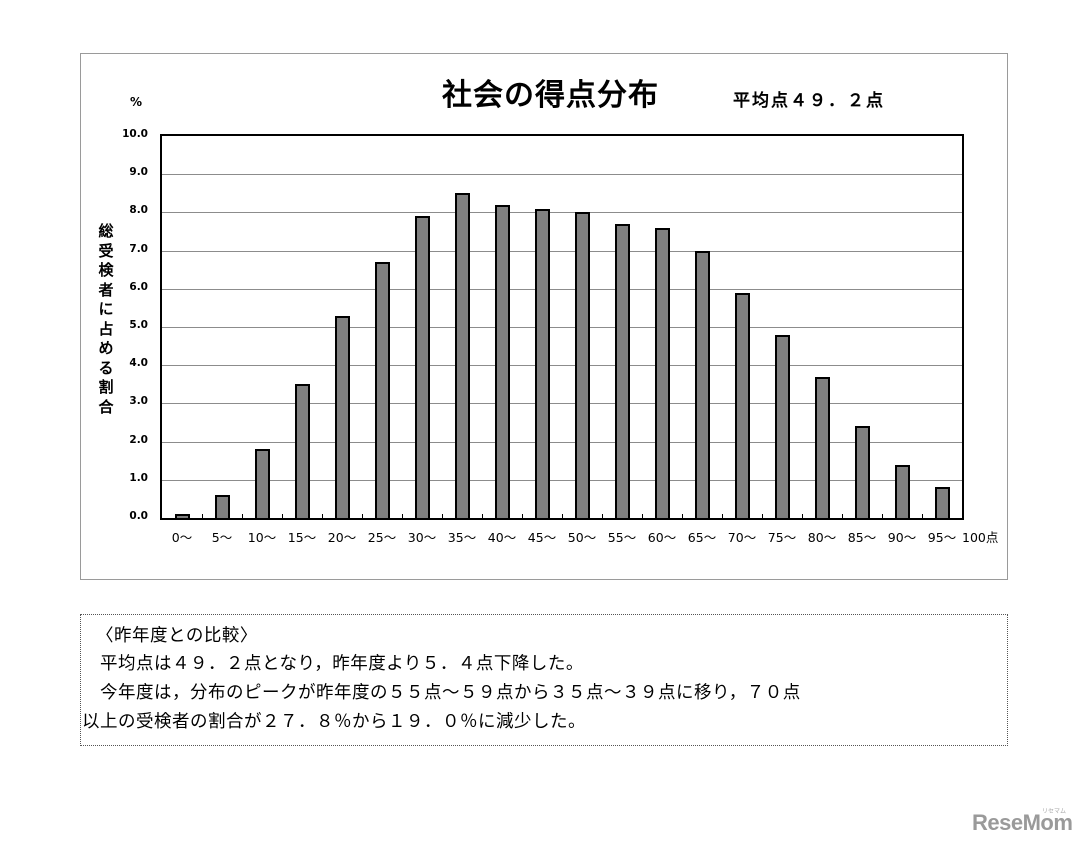 The width and height of the screenshot is (1083, 848). I want to click on x-tick-label: 95～, so click(942, 537).